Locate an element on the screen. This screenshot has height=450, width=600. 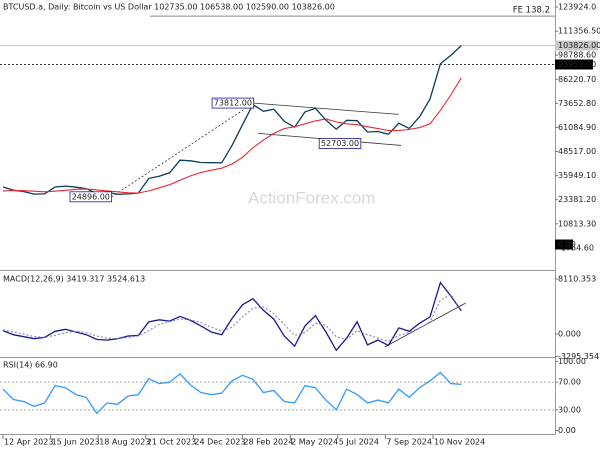
y-tick-label: 8110.353 is located at coordinates (577, 278).